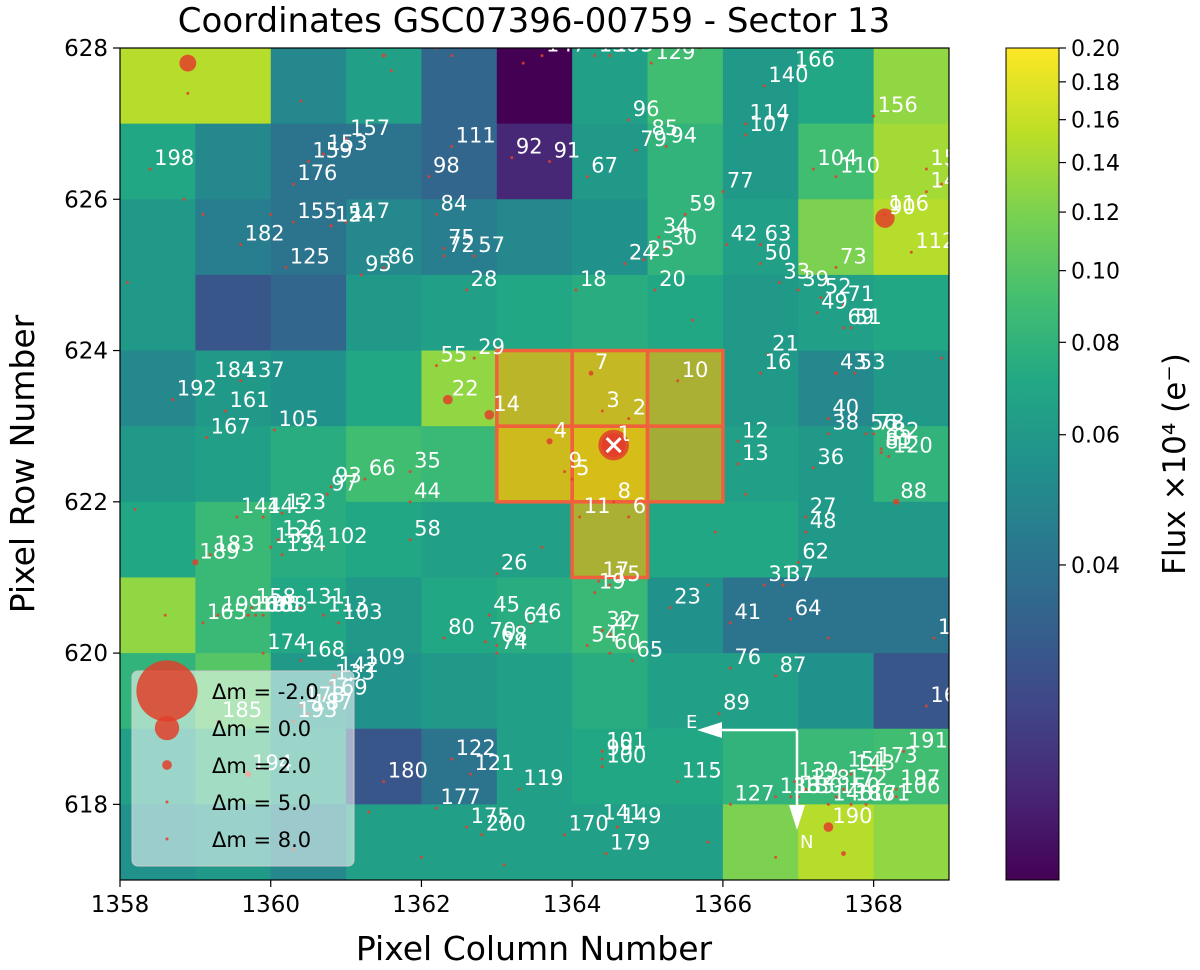 Image resolution: width=1200 pixels, height=970 pixels. I want to click on star-label: 176, so click(317, 173).